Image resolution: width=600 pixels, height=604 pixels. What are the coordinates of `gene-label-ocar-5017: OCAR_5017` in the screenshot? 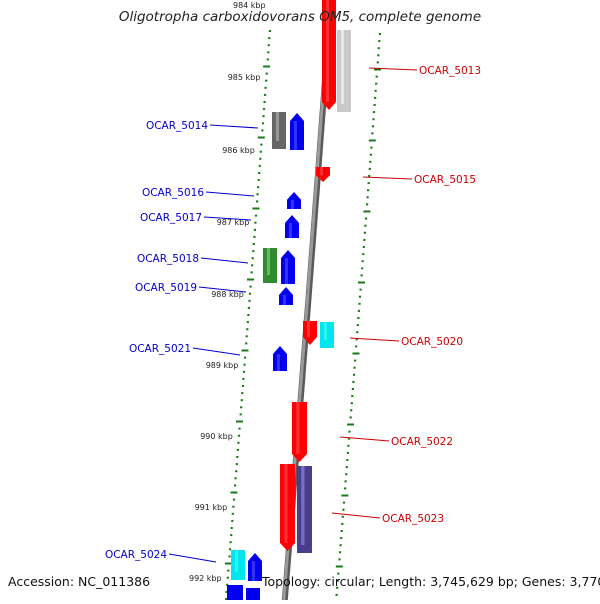 It's located at (196, 218).